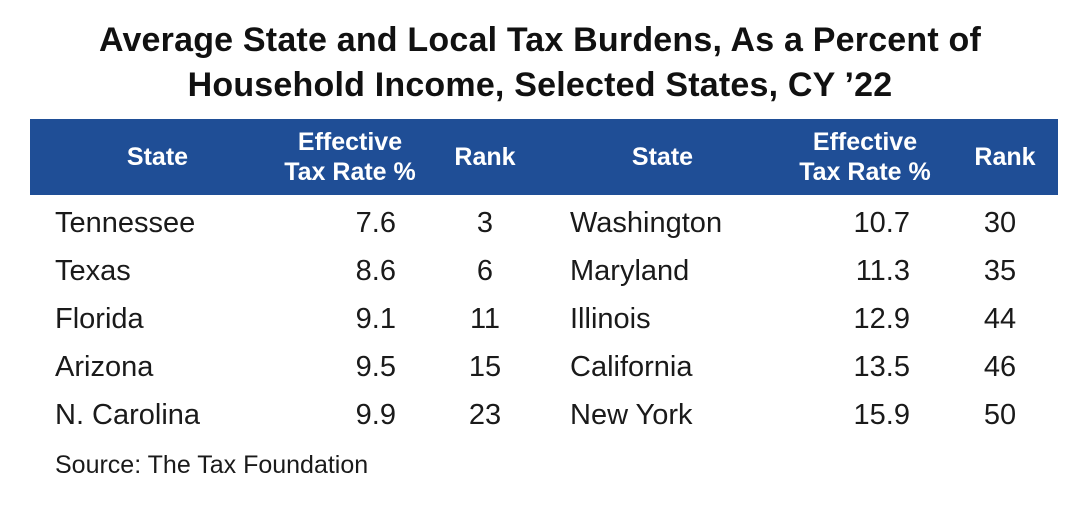 Image resolution: width=1080 pixels, height=512 pixels. Describe the element at coordinates (631, 367) in the screenshot. I see `state-cell: California` at that location.